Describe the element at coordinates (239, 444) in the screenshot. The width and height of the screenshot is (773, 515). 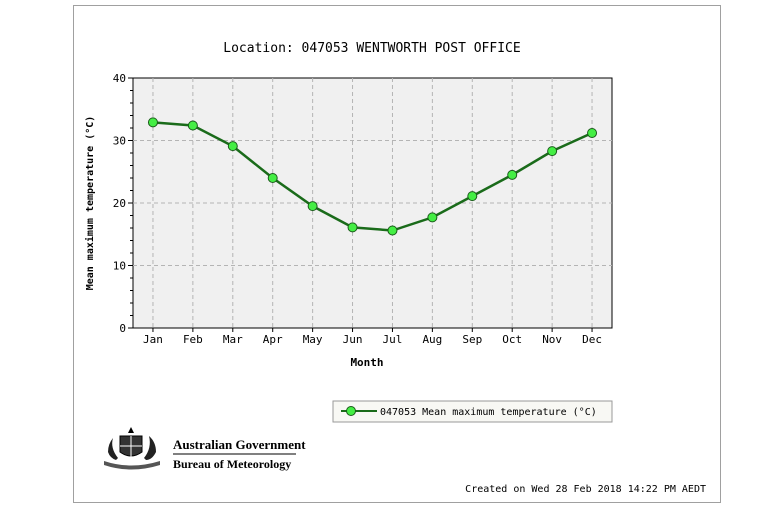
I see `logo-line1: Australian Government` at that location.